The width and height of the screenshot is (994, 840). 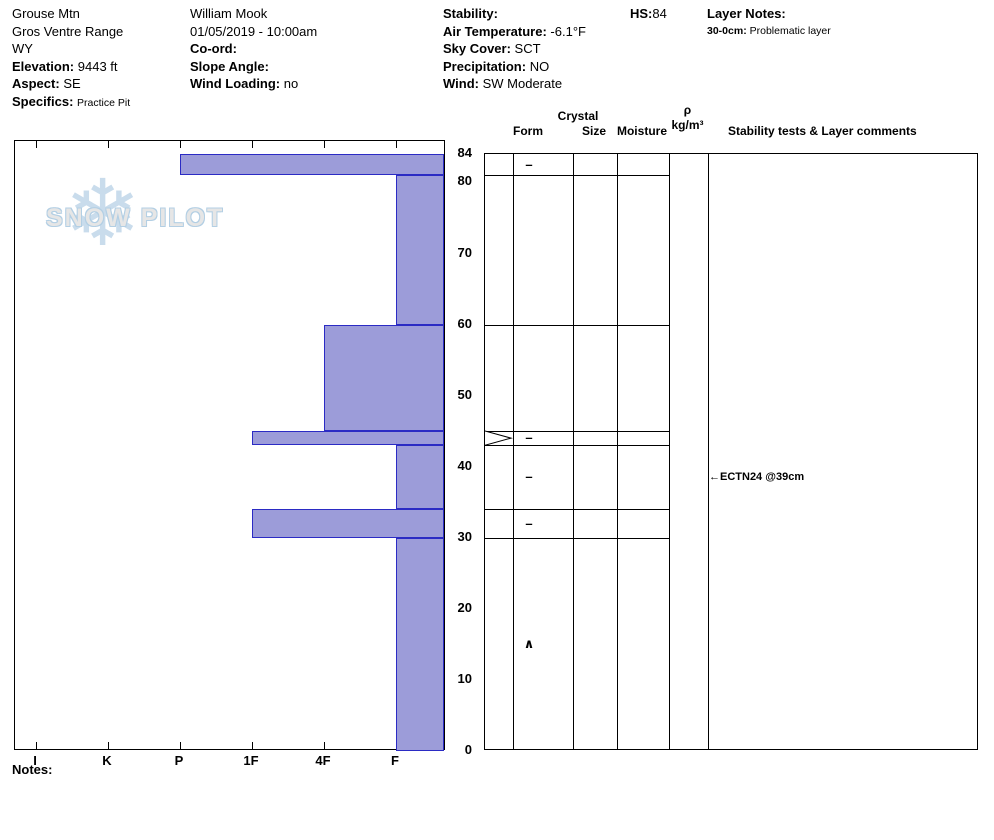 What do you see at coordinates (708, 451) in the screenshot?
I see `density-comments-divider` at bounding box center [708, 451].